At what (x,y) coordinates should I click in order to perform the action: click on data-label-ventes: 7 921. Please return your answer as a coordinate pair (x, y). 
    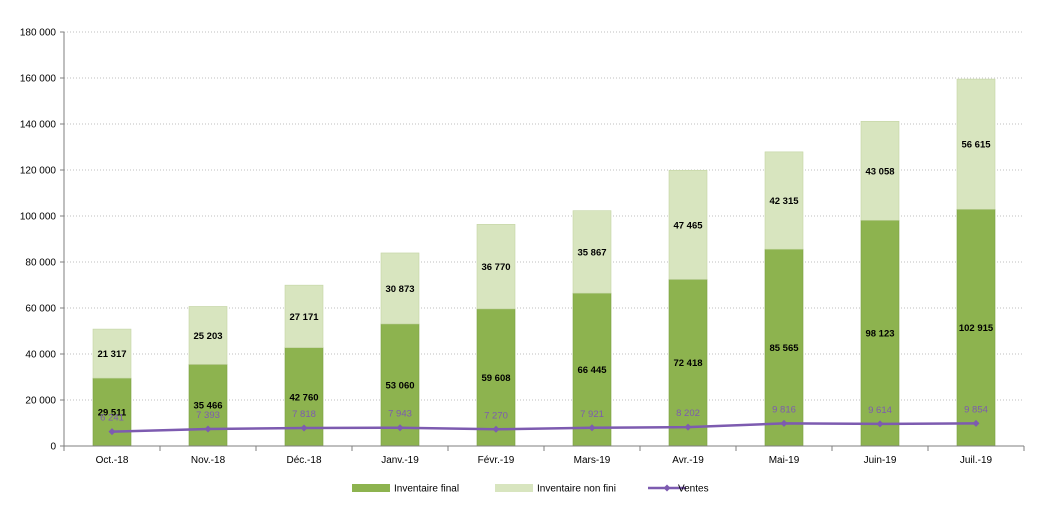
    Looking at the image, I should click on (592, 414).